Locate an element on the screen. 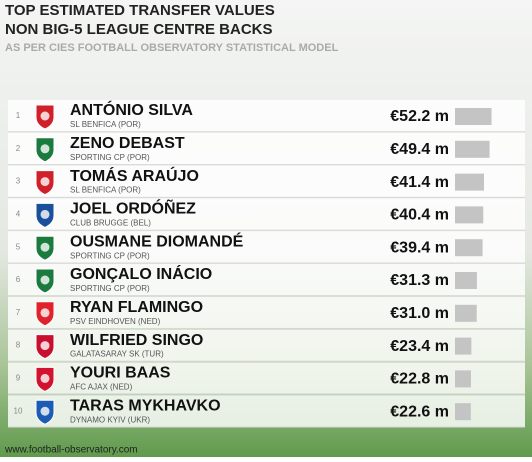  club-name: PSV EINDHOVEN (NED) is located at coordinates (115, 321).